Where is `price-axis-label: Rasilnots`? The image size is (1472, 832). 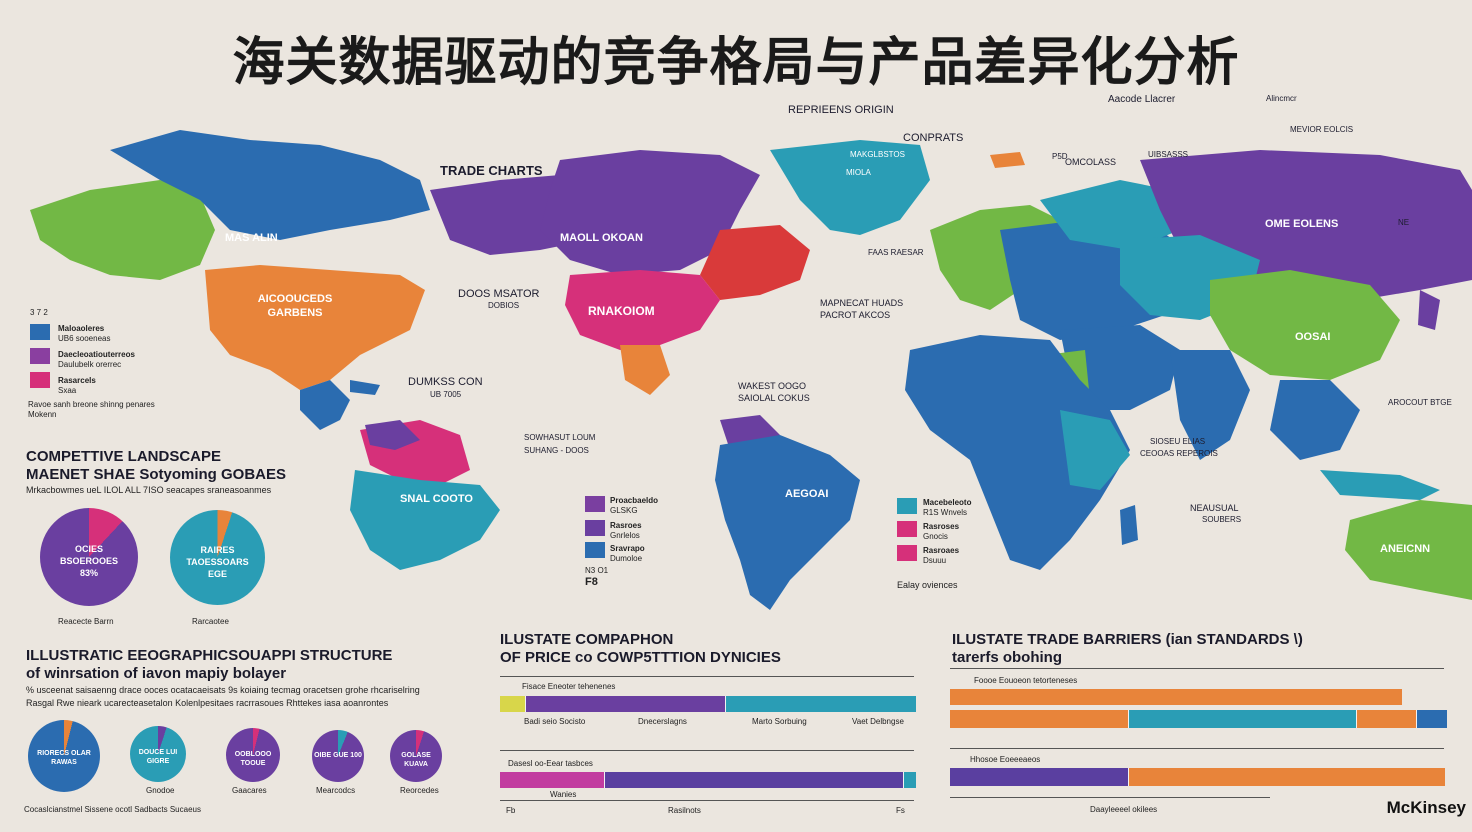
price-axis-label: Rasilnots is located at coordinates (684, 810).